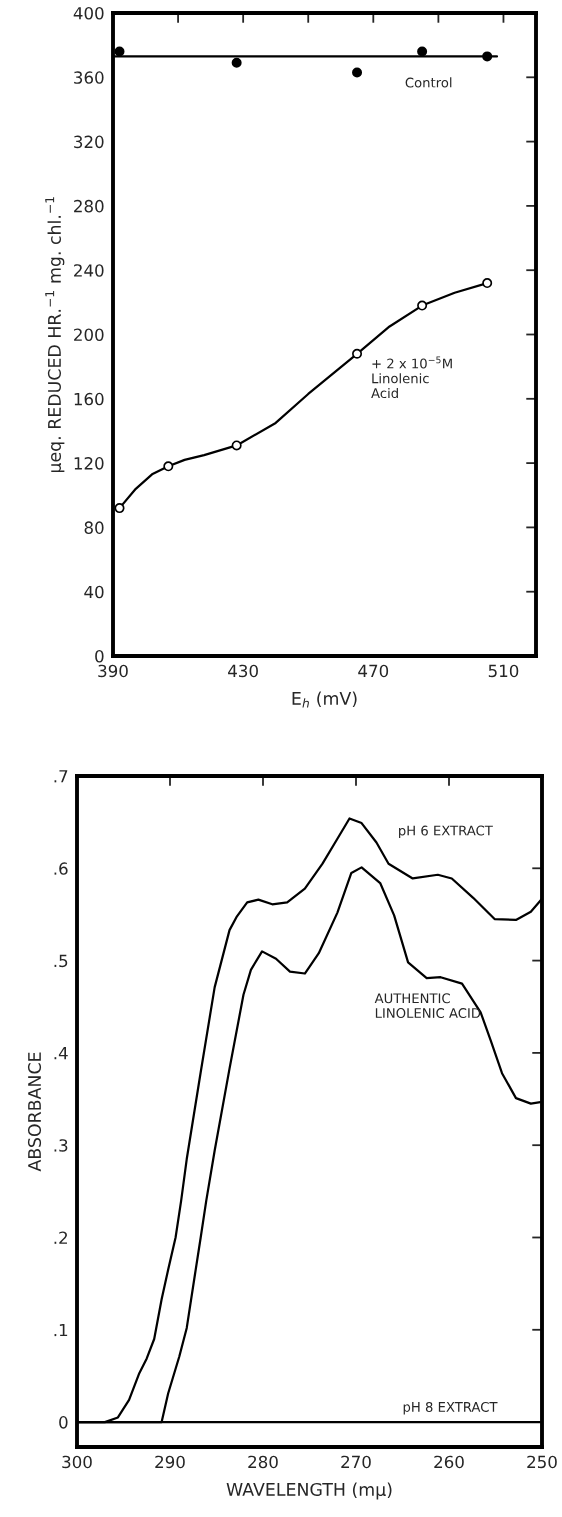  What do you see at coordinates (61, 961) in the screenshot?
I see `y-tick-label: .5` at bounding box center [61, 961].